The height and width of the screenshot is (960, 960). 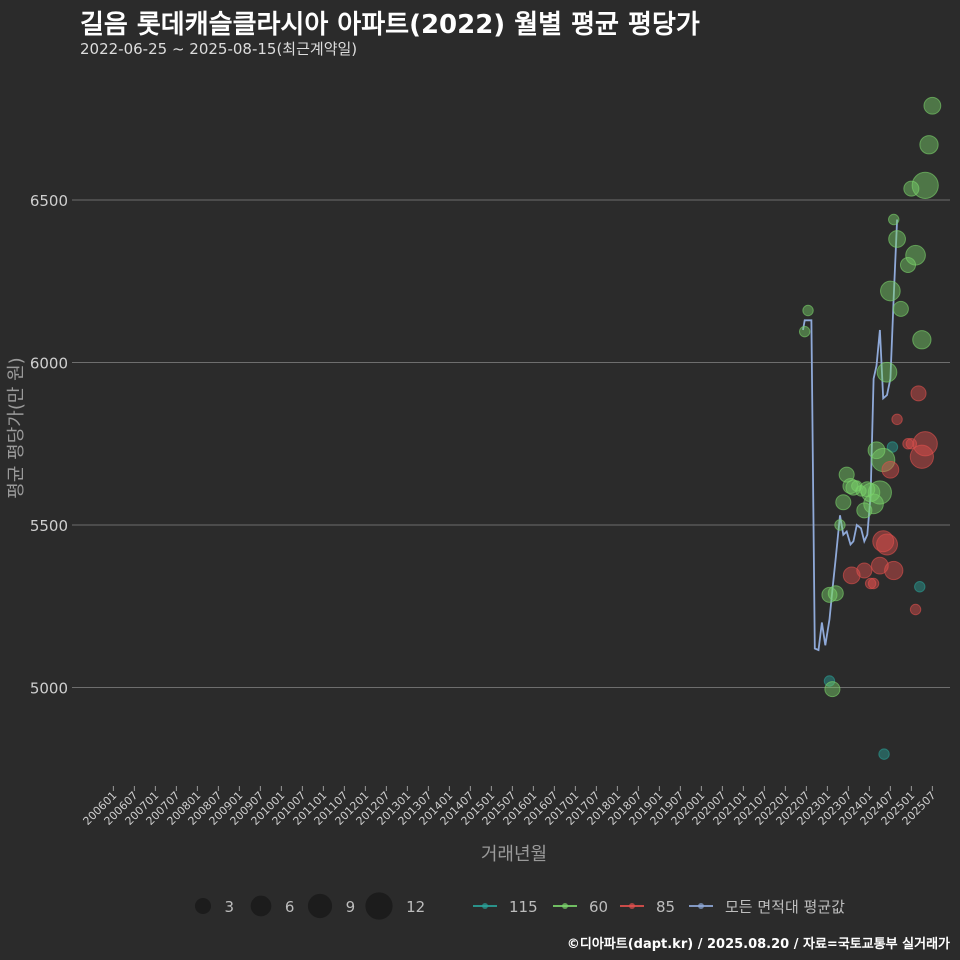 I want to click on scatter-points, so click(x=870, y=428).